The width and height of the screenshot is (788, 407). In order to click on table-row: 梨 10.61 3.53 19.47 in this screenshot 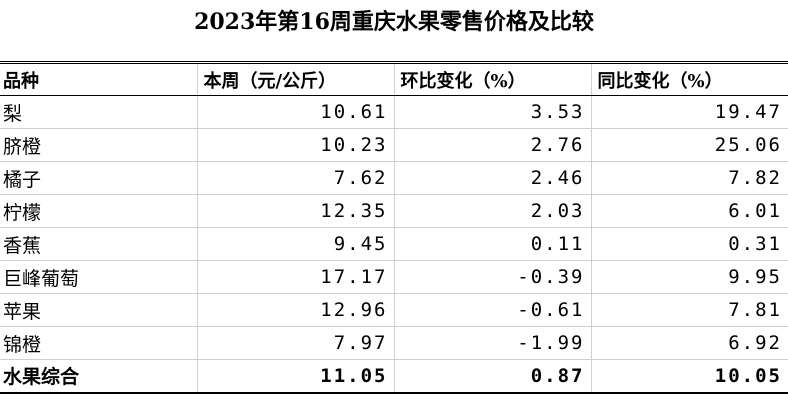, I will do `click(394, 112)`.